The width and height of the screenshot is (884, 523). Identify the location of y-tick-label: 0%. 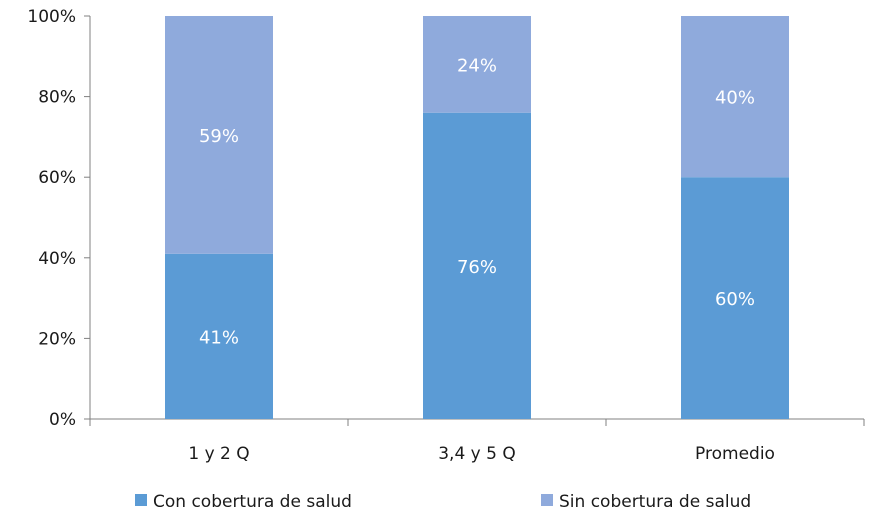
(62, 420).